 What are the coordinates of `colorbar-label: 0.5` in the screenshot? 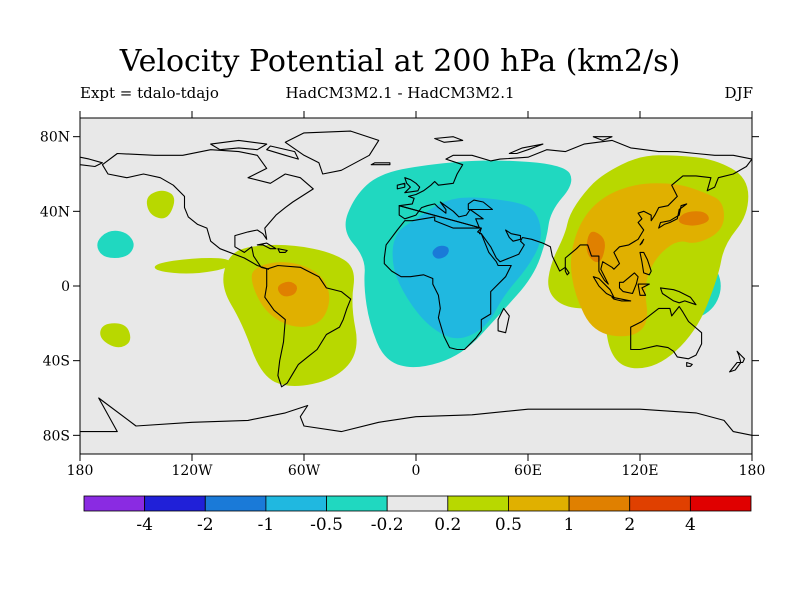 It's located at (508, 525).